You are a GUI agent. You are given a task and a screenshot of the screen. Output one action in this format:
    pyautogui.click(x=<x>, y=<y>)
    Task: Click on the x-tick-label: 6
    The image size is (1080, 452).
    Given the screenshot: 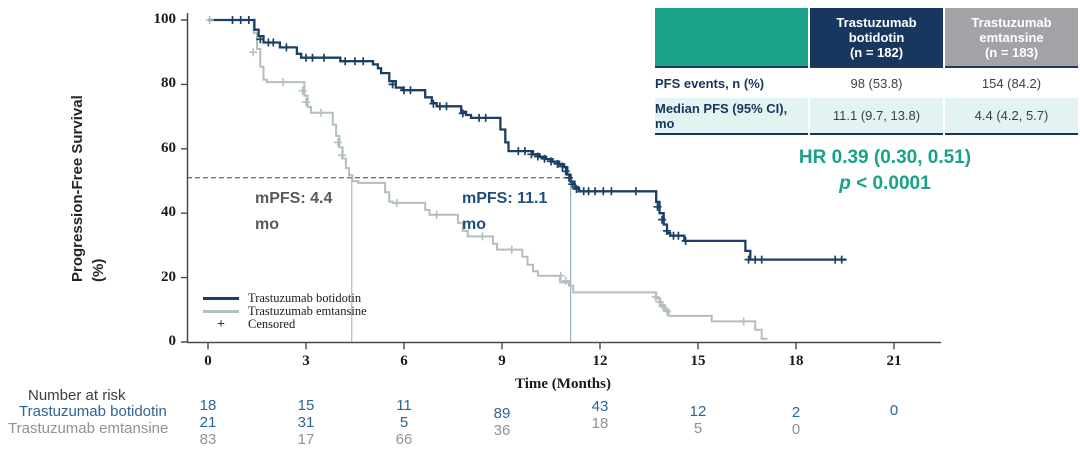 What is the action you would take?
    pyautogui.click(x=404, y=361)
    